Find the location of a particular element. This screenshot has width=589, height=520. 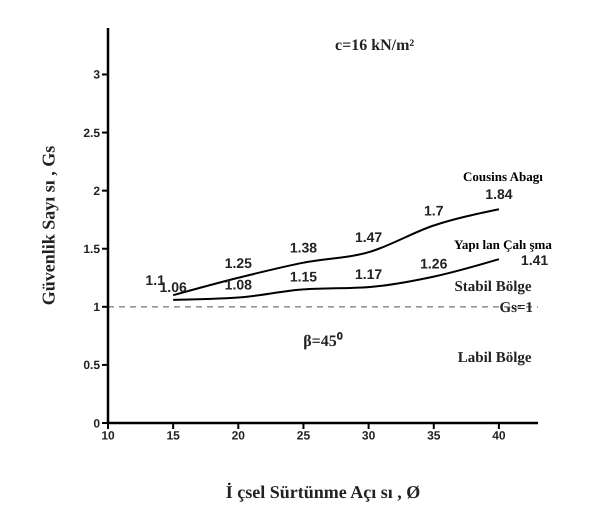

data-label: 1.7 is located at coordinates (434, 210).